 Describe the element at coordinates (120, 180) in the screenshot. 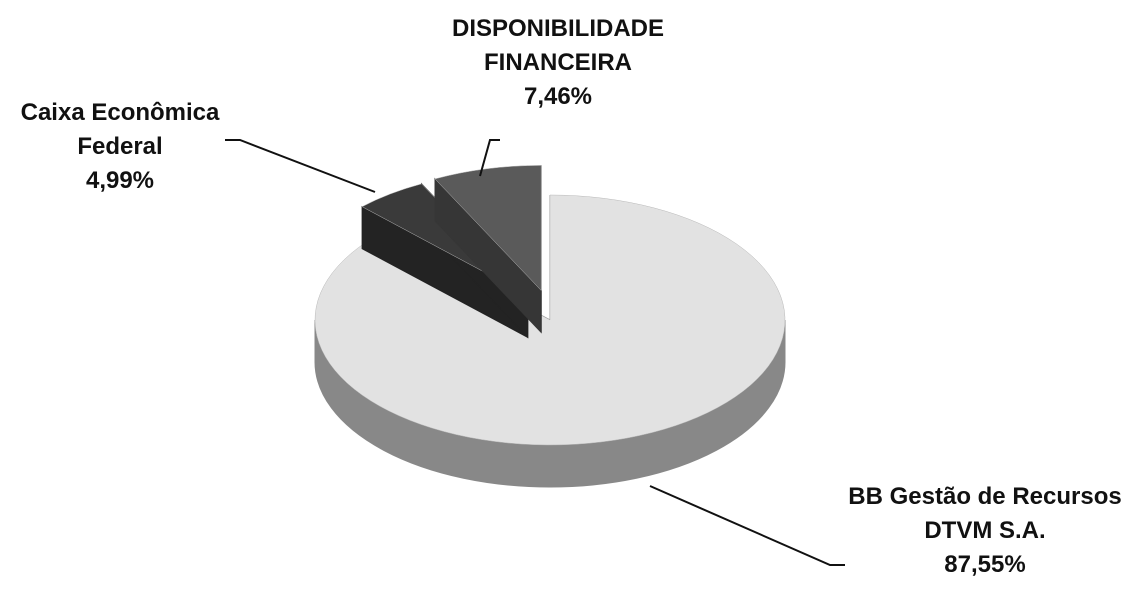

I see `value-label: 4,99%` at that location.